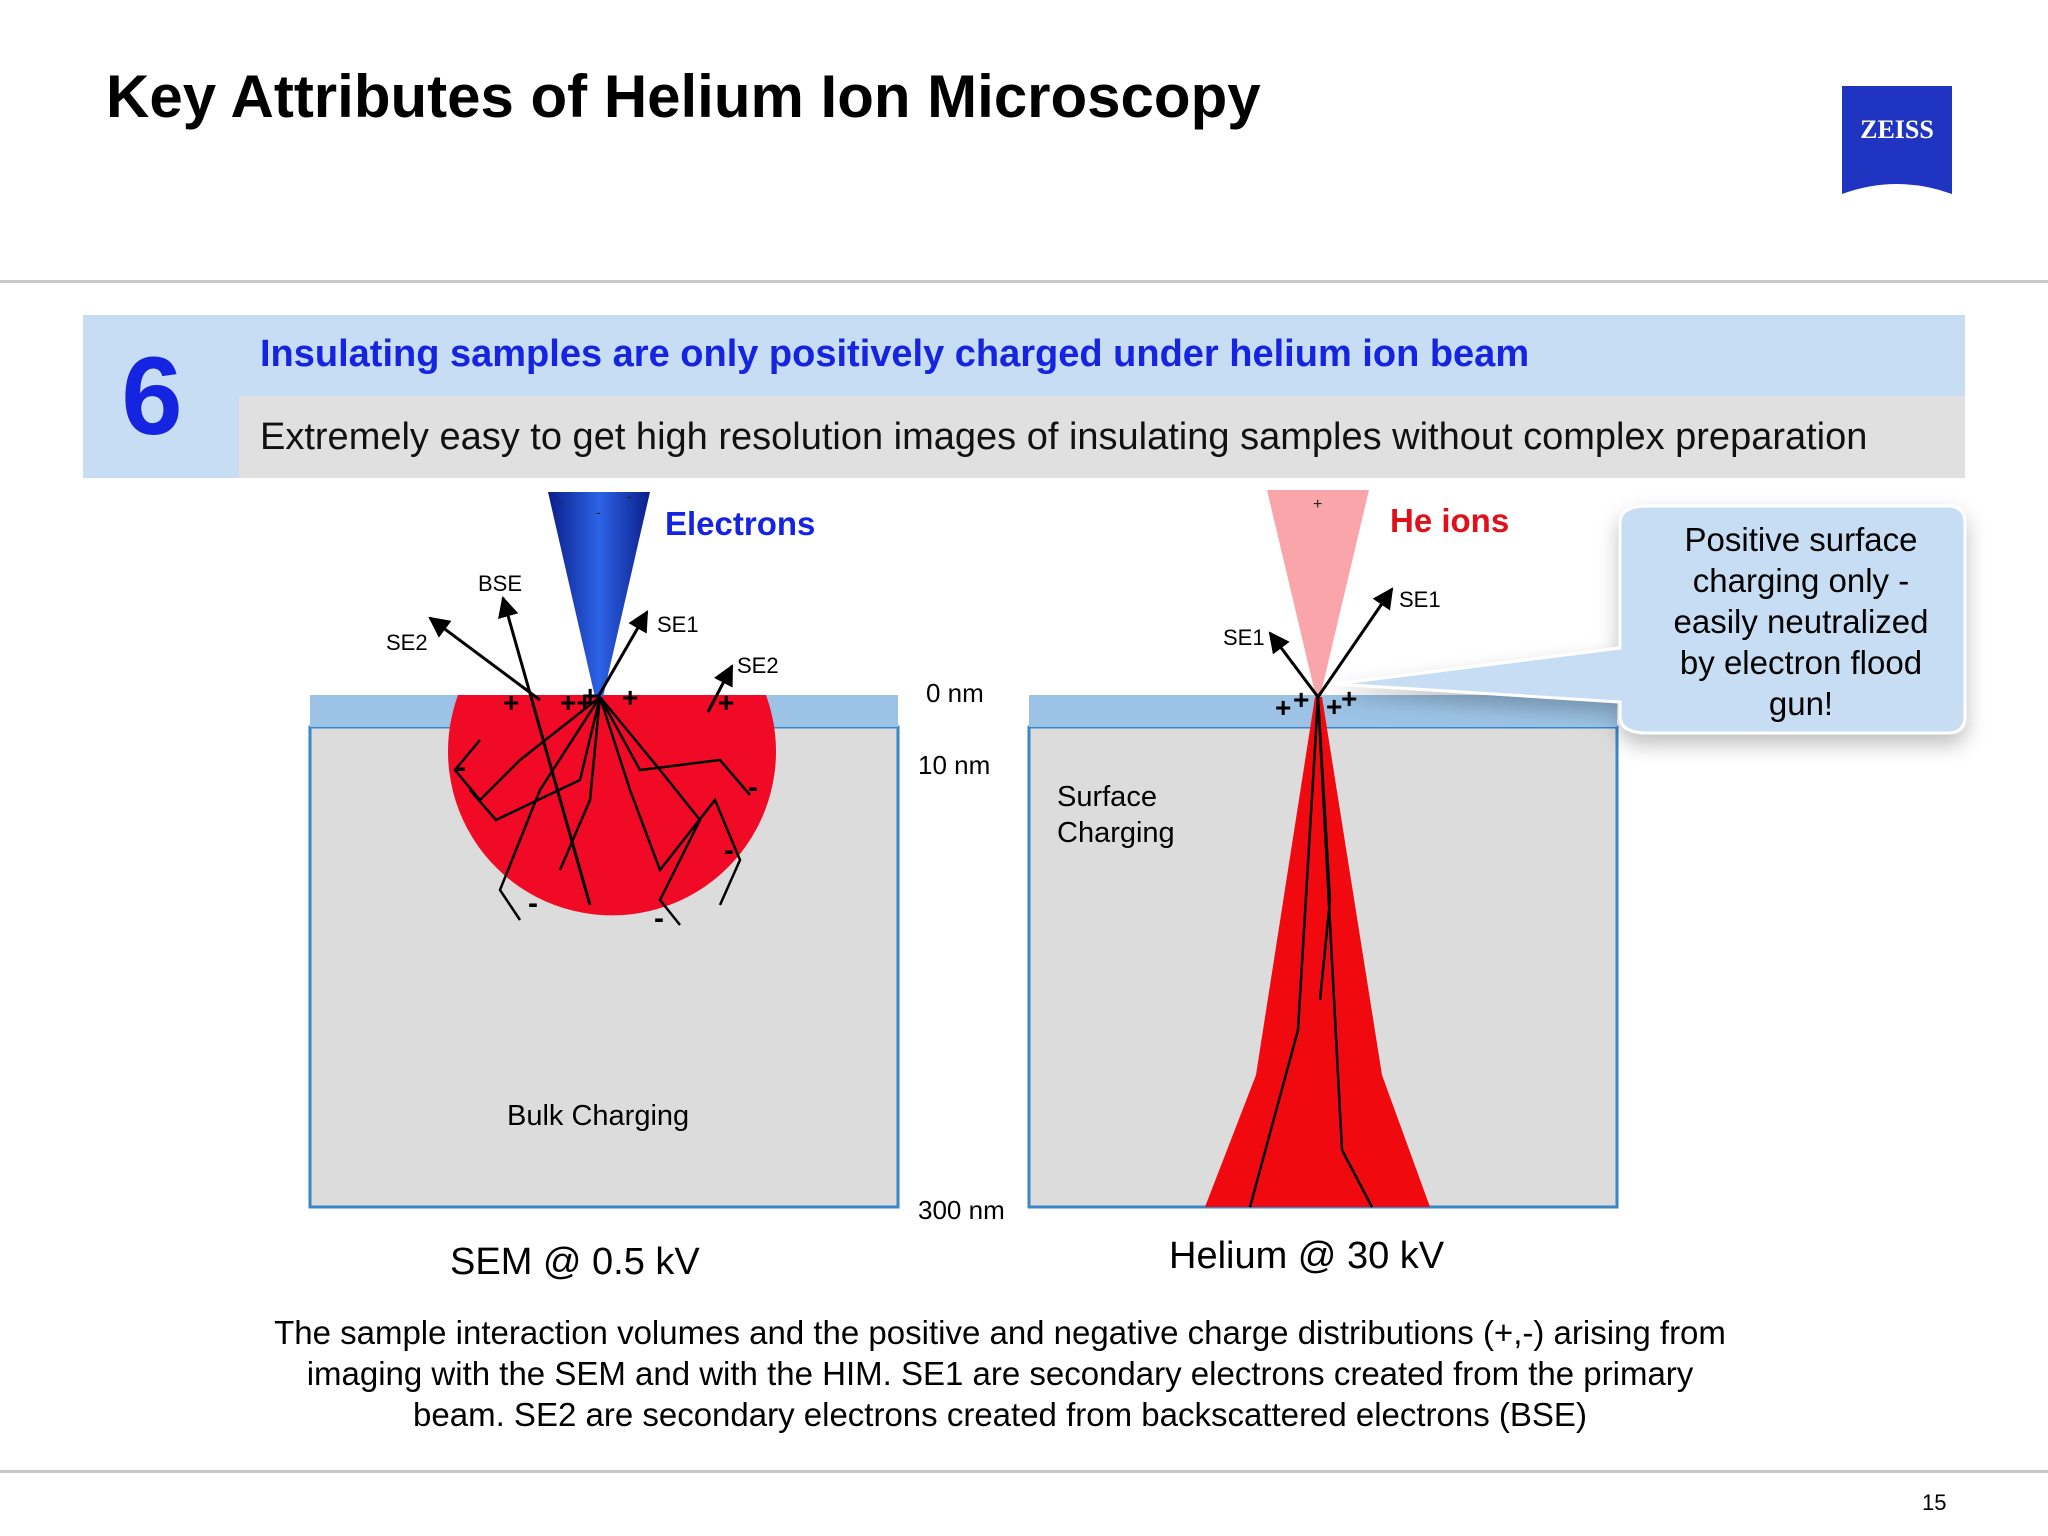  What do you see at coordinates (1024, 1471) in the screenshot?
I see `footer-divider` at bounding box center [1024, 1471].